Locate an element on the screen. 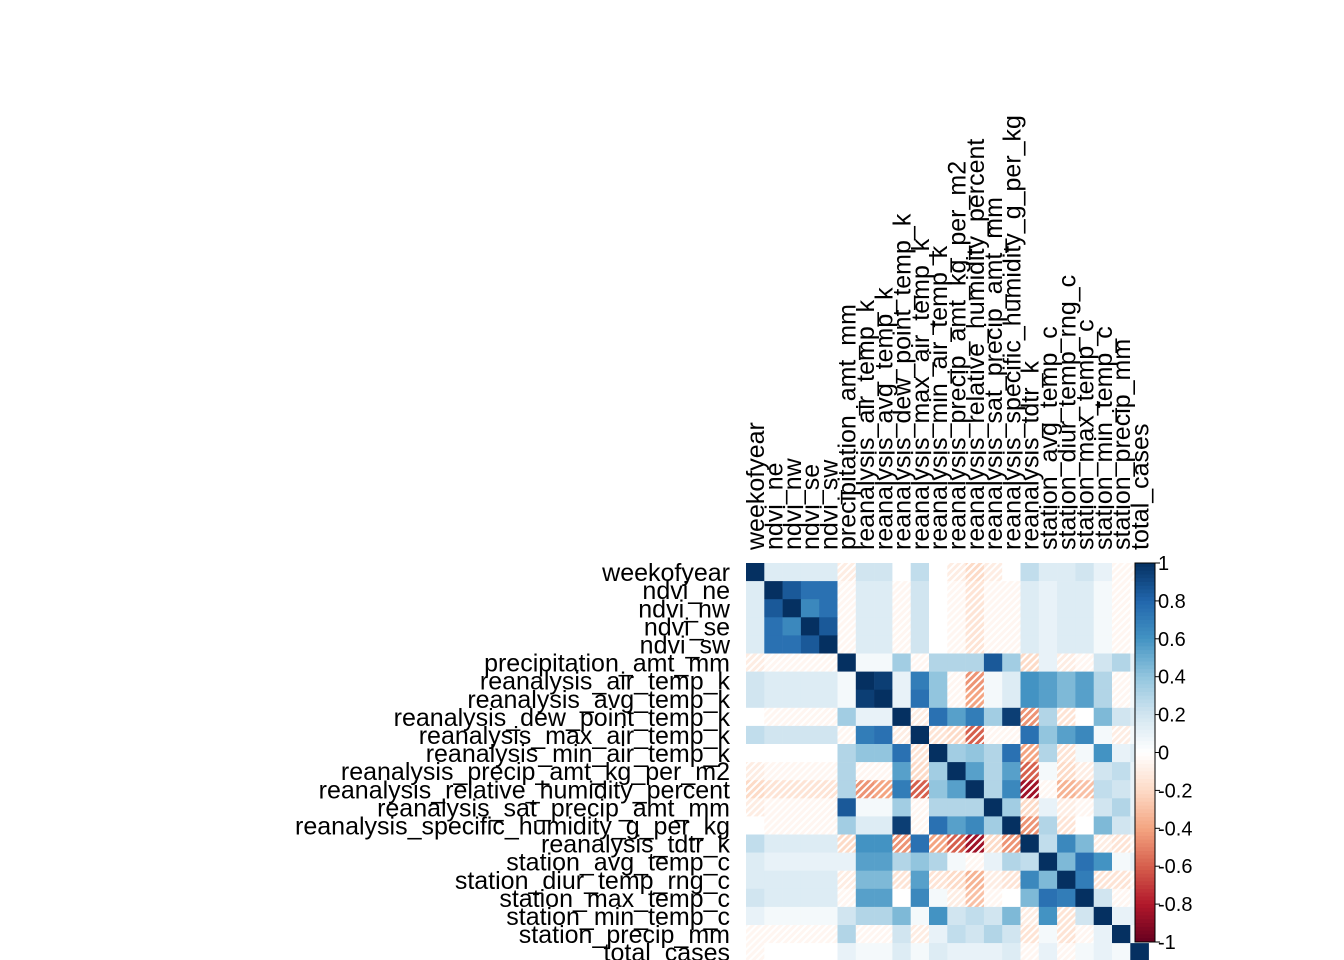 The image size is (1344, 960). row-label: reanalysis_dew_point_temp_k is located at coordinates (562, 718).